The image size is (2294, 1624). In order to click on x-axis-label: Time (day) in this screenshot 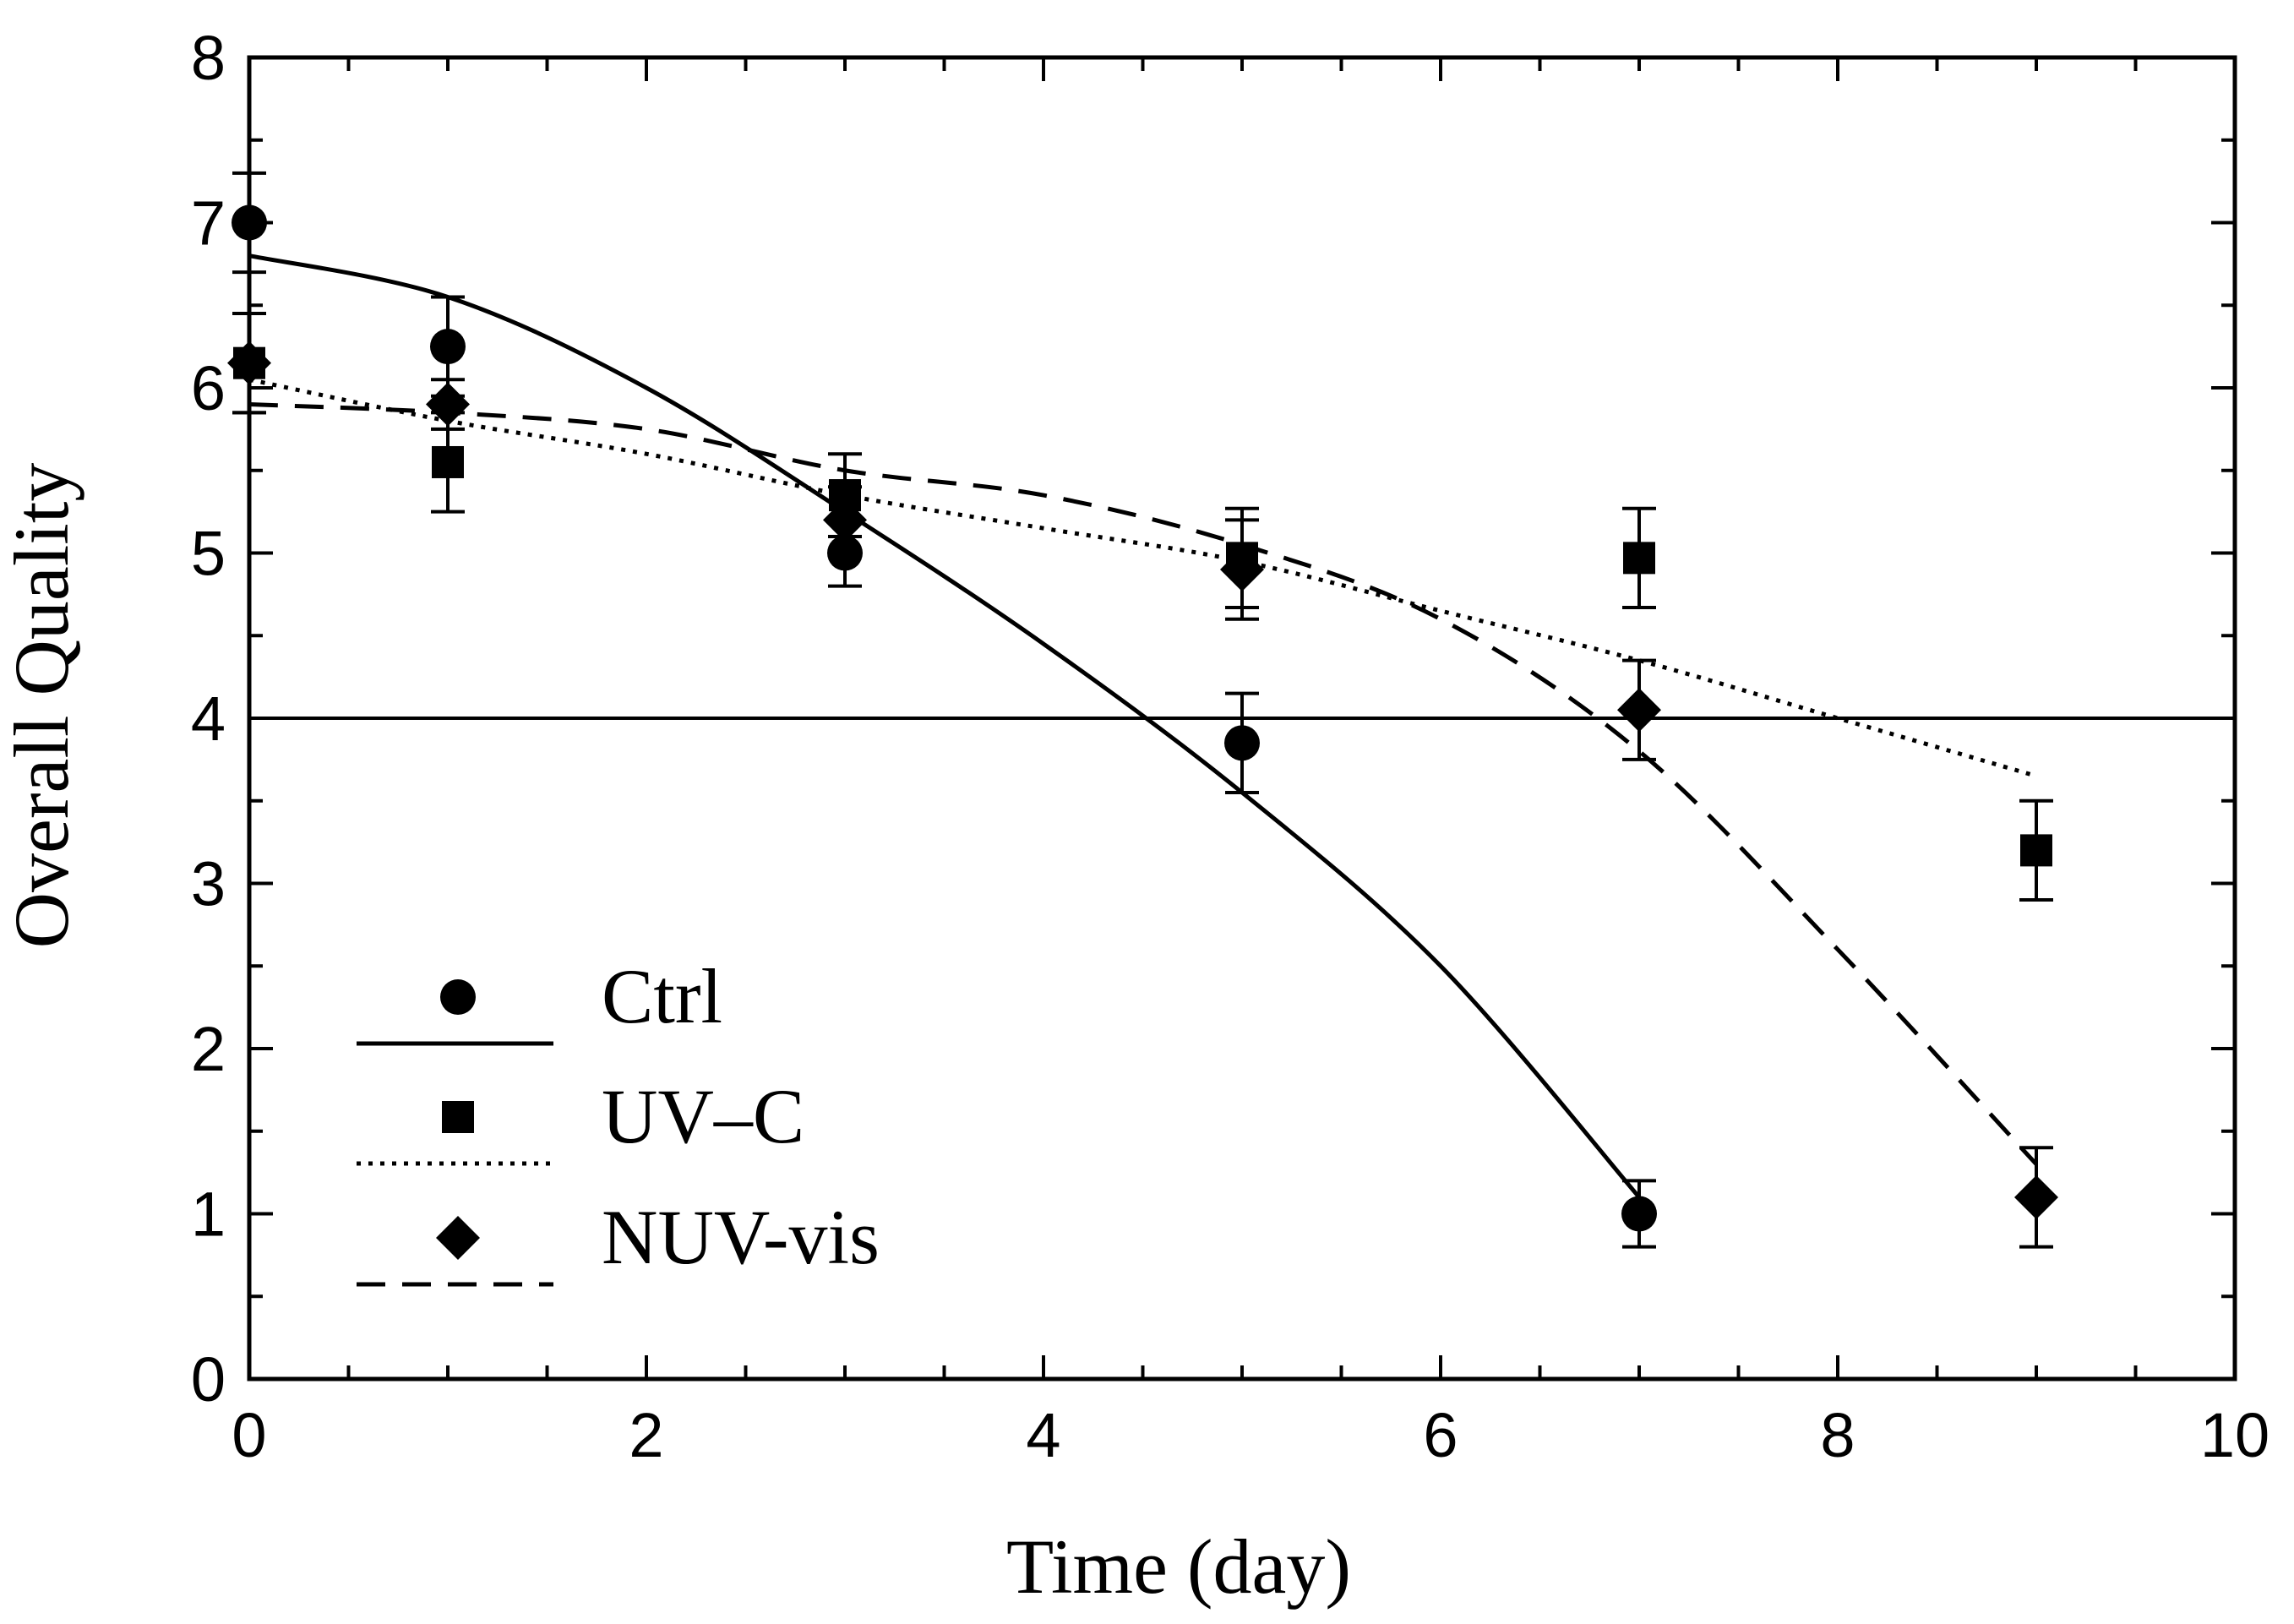, I will do `click(1178, 1566)`.